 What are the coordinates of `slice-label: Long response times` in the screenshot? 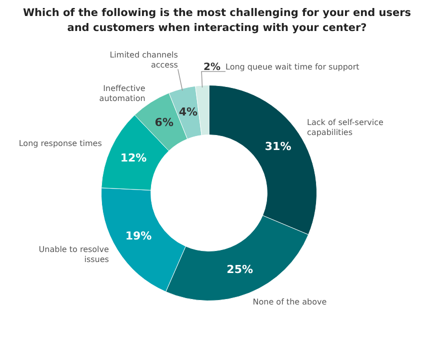 It's located at (60, 143).